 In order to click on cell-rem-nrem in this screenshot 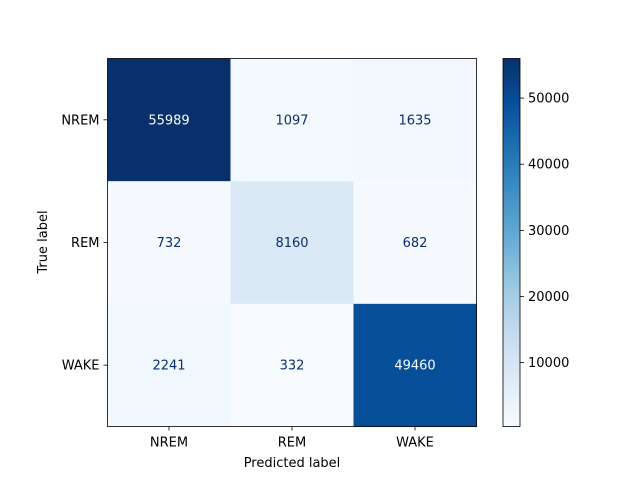, I will do `click(169, 243)`.